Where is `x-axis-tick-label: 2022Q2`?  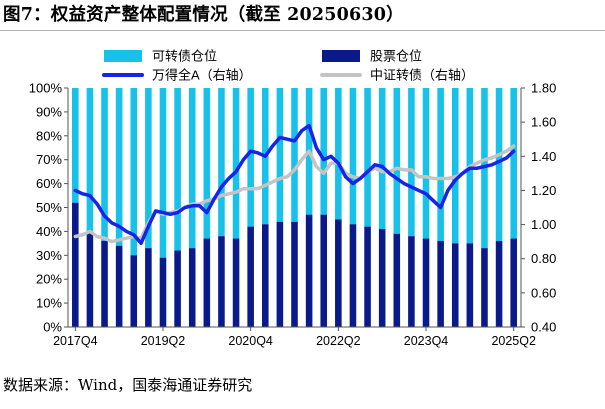 x-axis-tick-label: 2022Q2 is located at coordinates (338, 341).